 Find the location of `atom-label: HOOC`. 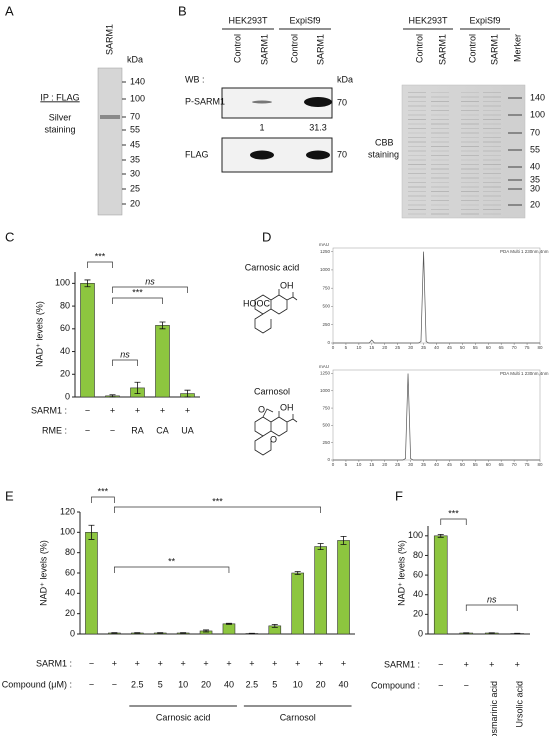

atom-label: HOOC is located at coordinates (257, 303).